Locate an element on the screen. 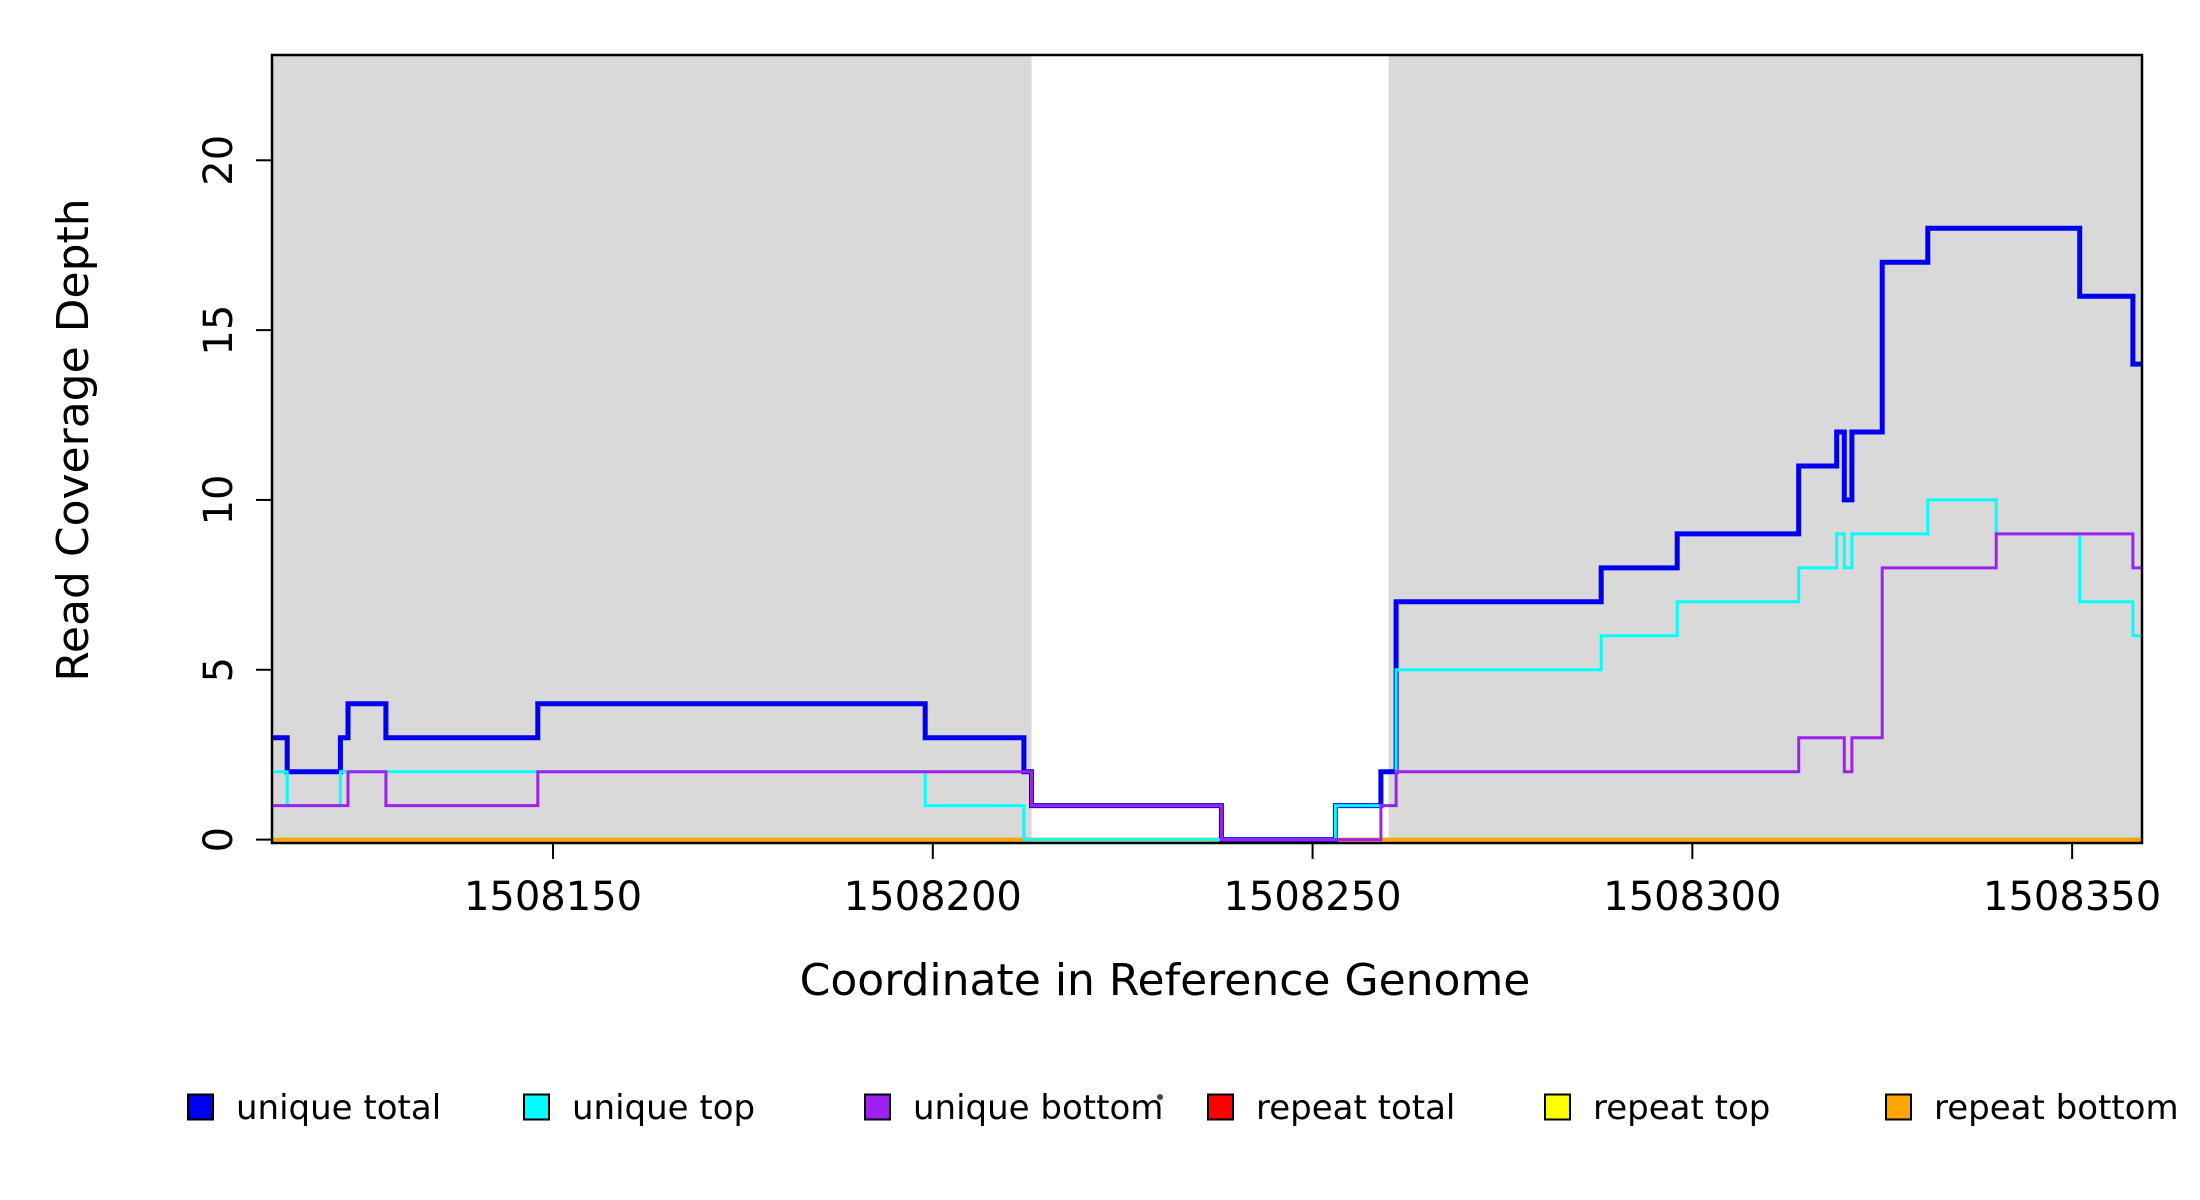 Image resolution: width=2200 pixels, height=1200 pixels. legend-item-repeat-bottom: repeat bottom is located at coordinates (2032, 1108).